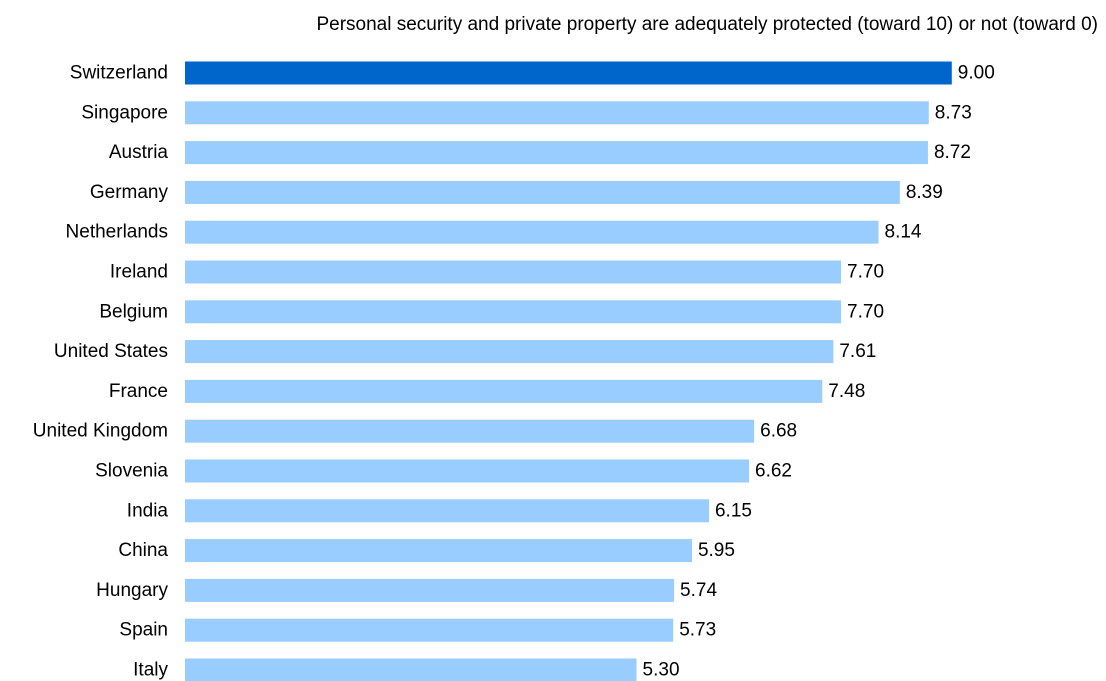 The image size is (1106, 681). What do you see at coordinates (924, 192) in the screenshot?
I see `value-label: 8.39` at bounding box center [924, 192].